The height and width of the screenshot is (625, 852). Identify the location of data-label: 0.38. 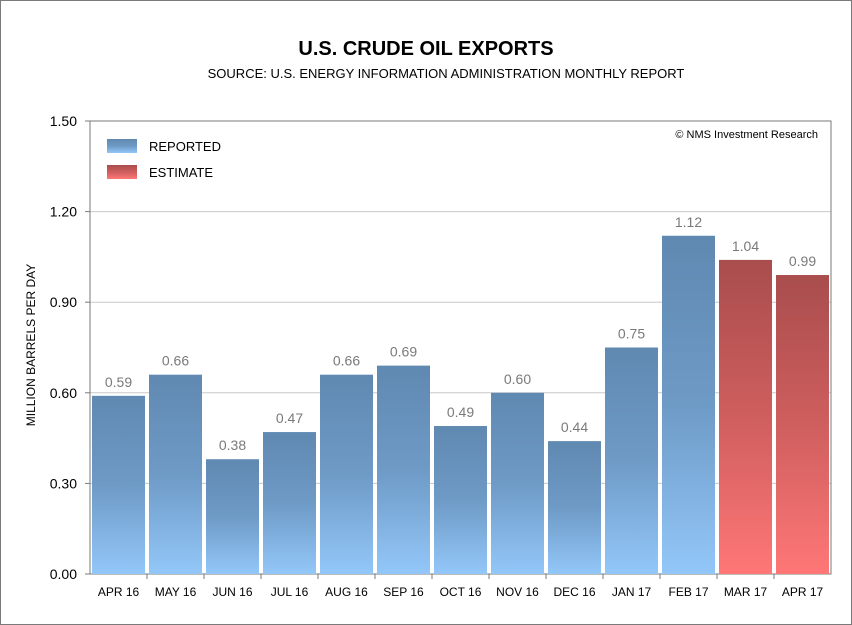
(232, 445).